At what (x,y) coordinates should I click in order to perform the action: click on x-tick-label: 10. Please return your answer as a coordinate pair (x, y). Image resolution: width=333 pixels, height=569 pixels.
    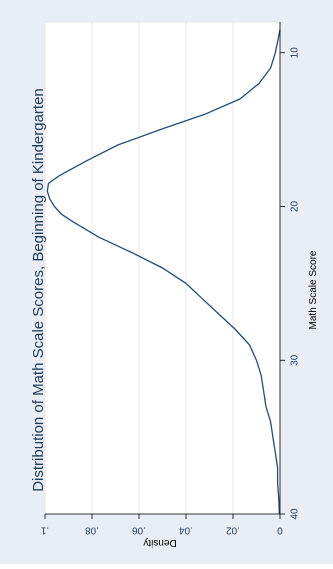
    Looking at the image, I should click on (295, 53).